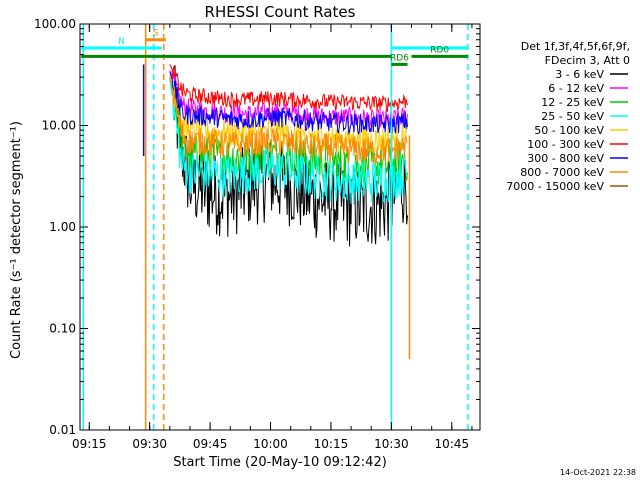 This screenshot has width=640, height=480. Describe the element at coordinates (587, 60) in the screenshot. I see `legend-header-line-2: FDecim 3, Att 0` at that location.